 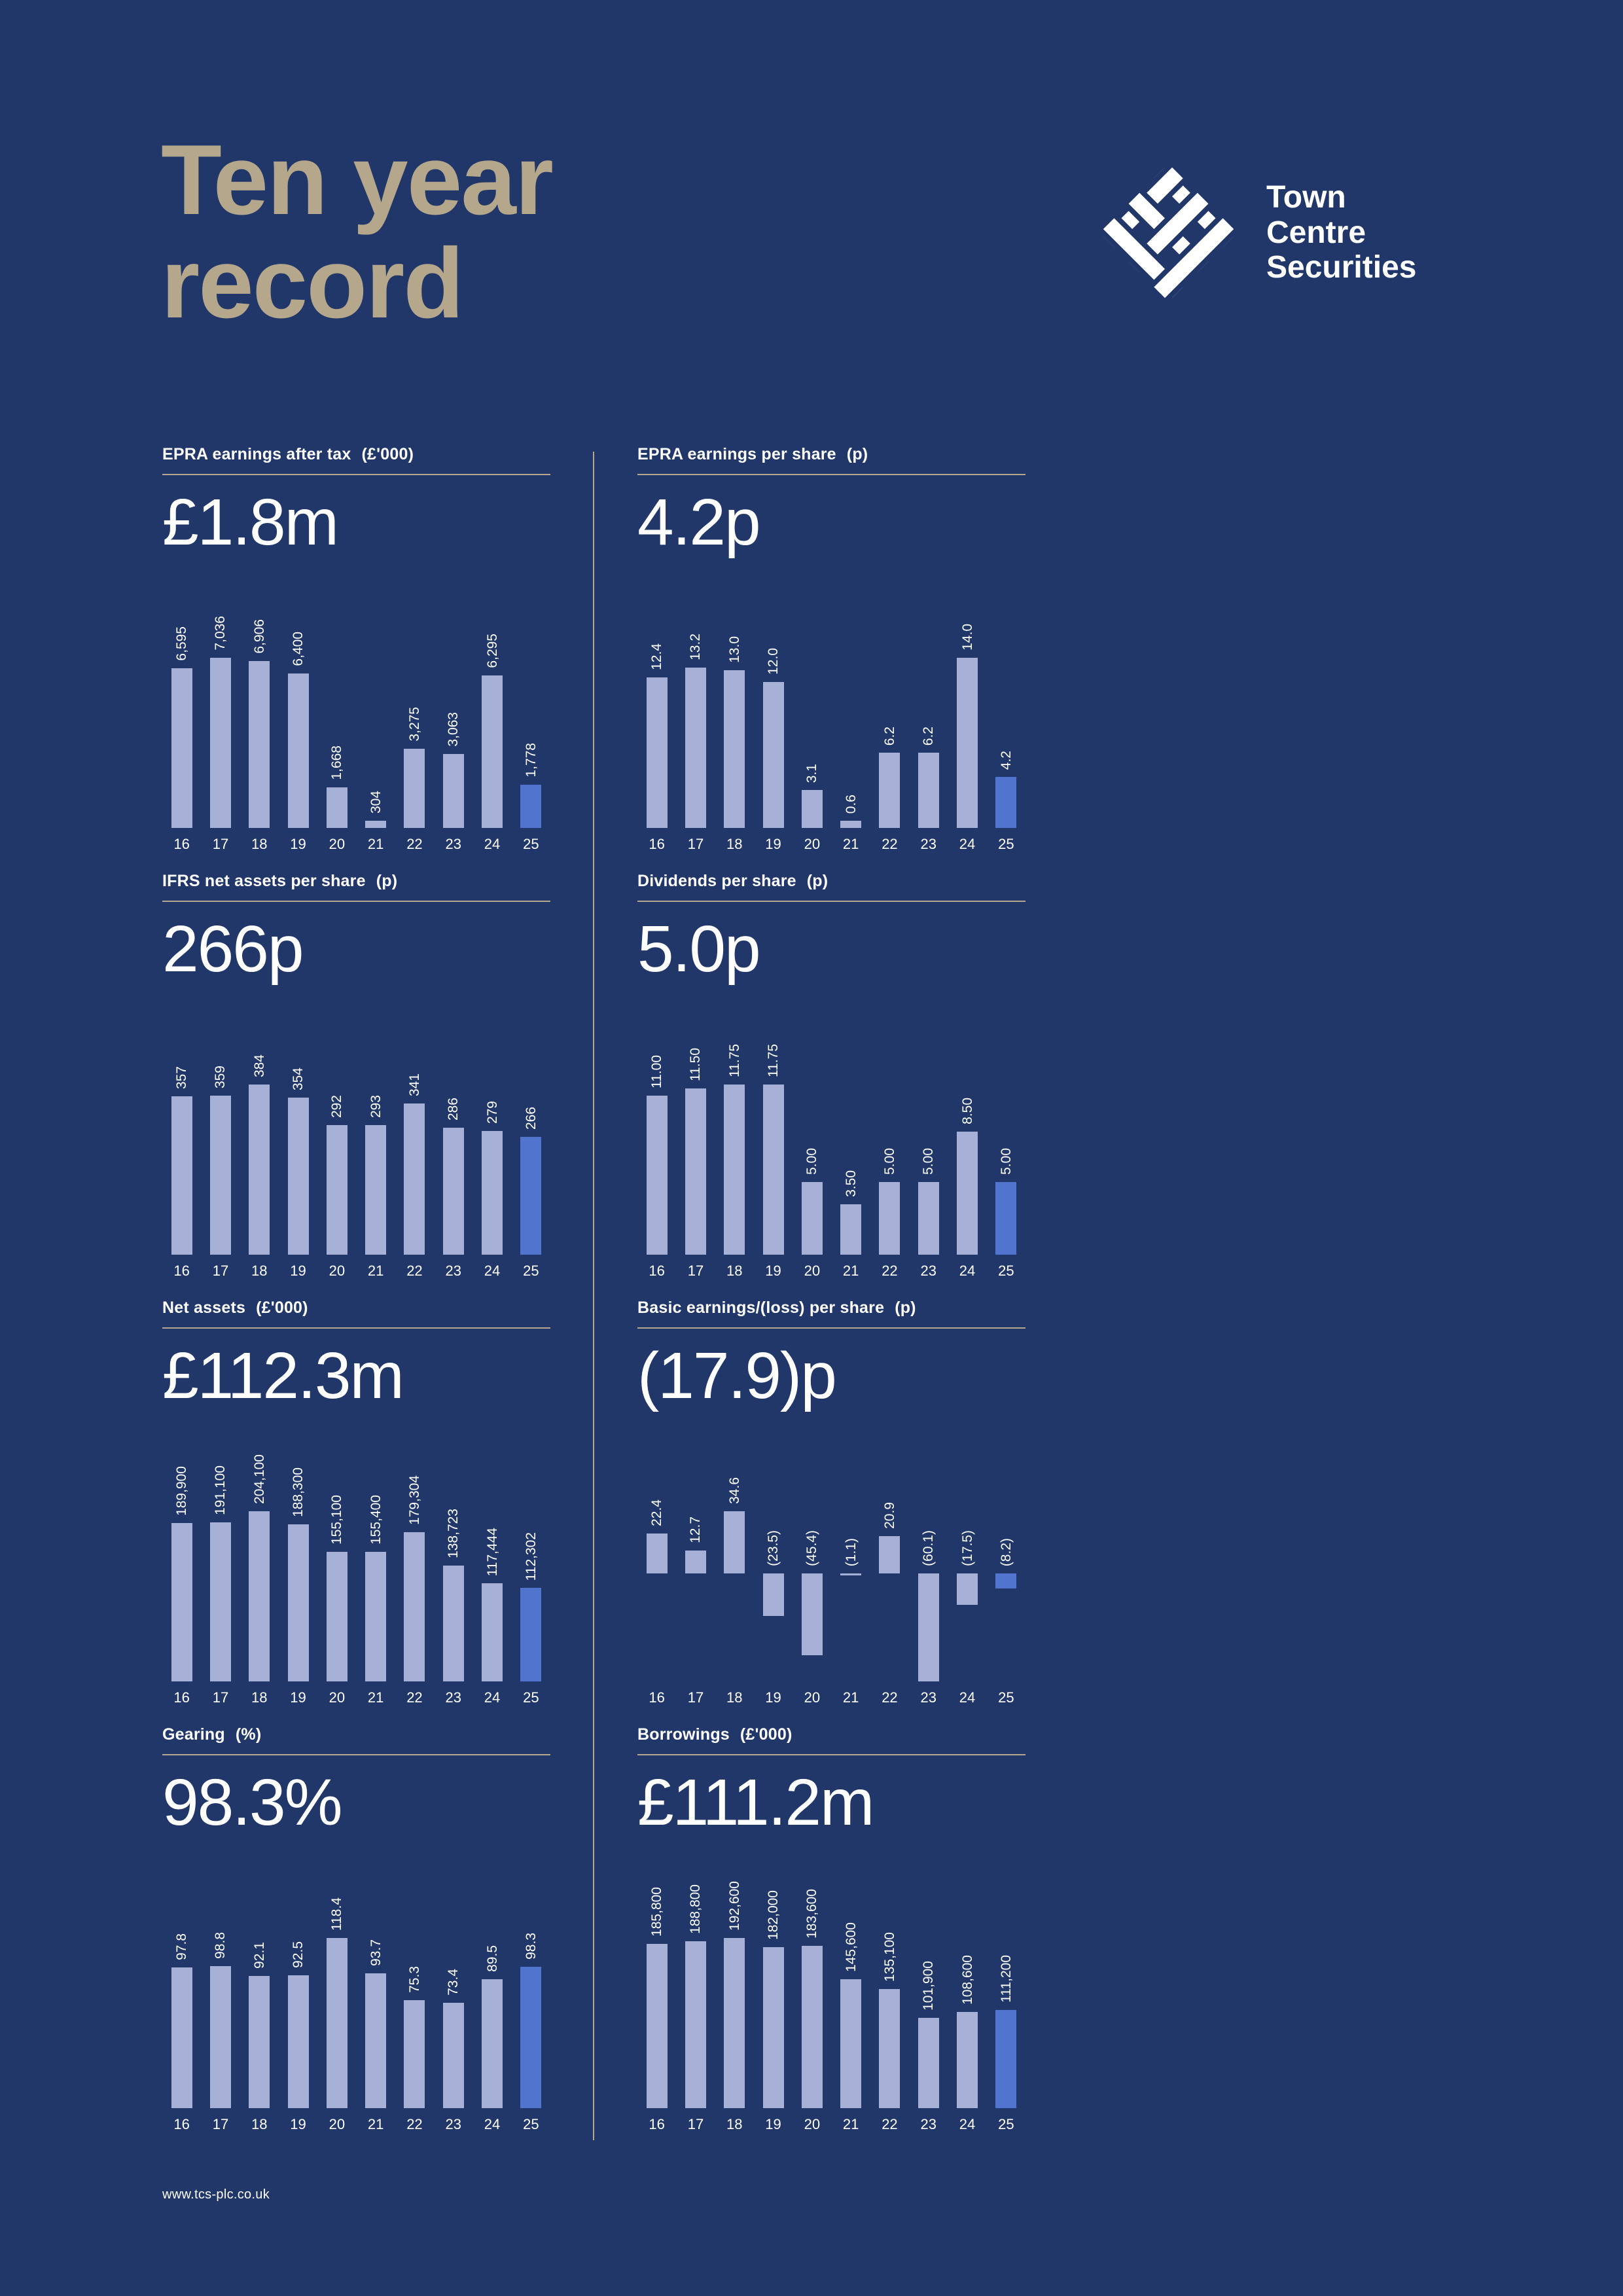 What do you see at coordinates (453, 844) in the screenshot?
I see `year-label: 23` at bounding box center [453, 844].